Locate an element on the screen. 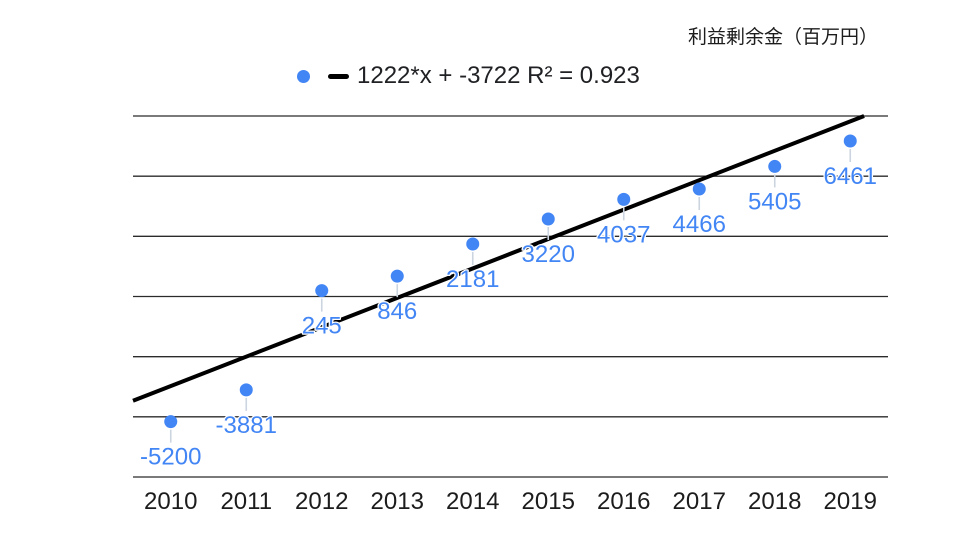 The height and width of the screenshot is (540, 960). data-point-label: 4466 is located at coordinates (699, 224).